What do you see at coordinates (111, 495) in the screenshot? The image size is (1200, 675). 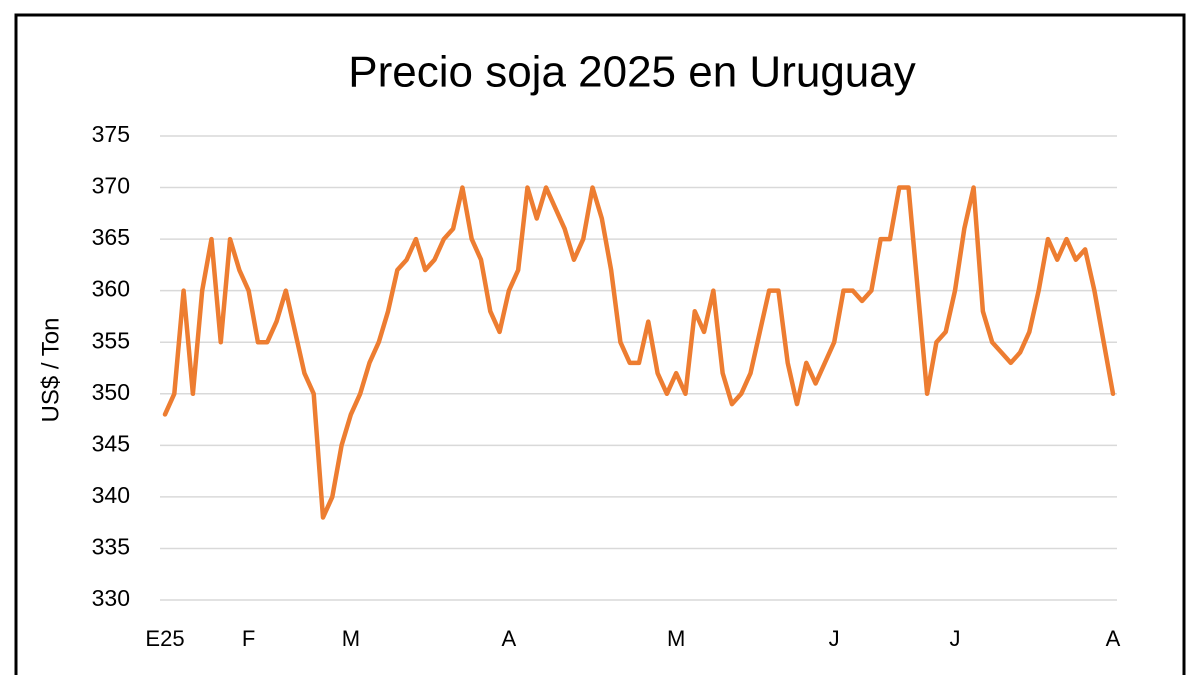 I see `y-tick-label: 340` at bounding box center [111, 495].